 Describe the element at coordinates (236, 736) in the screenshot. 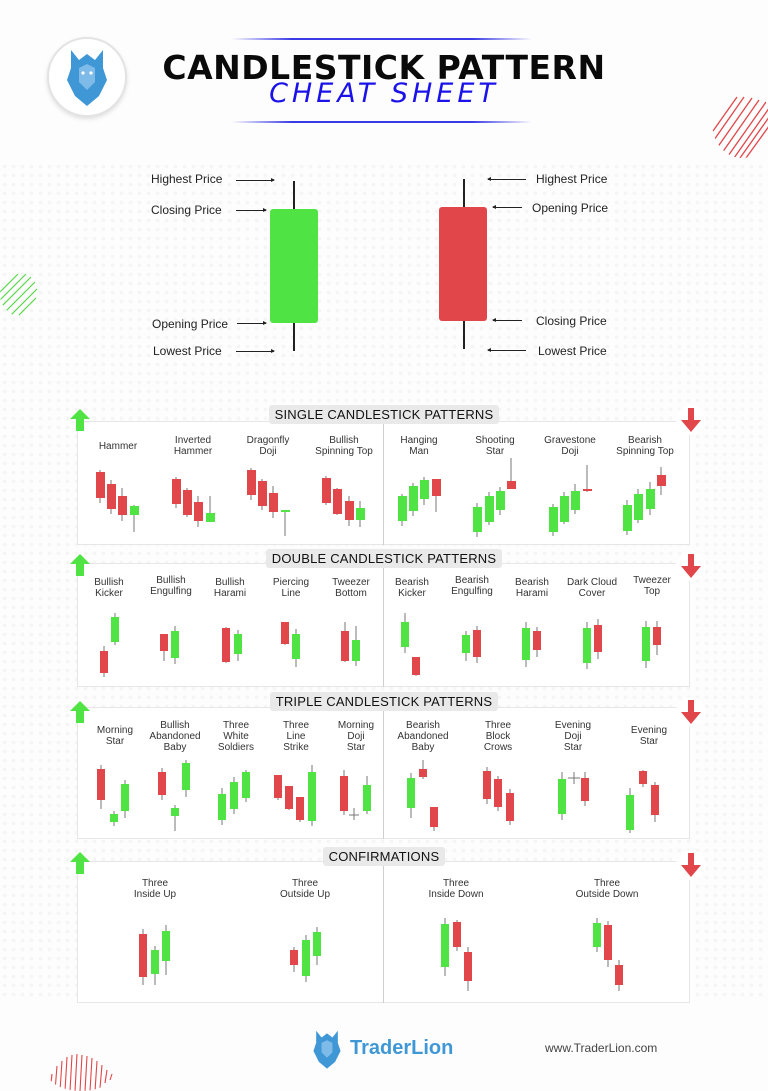

I see `pattern-three-white-soldiers: Three White Soldiers` at that location.